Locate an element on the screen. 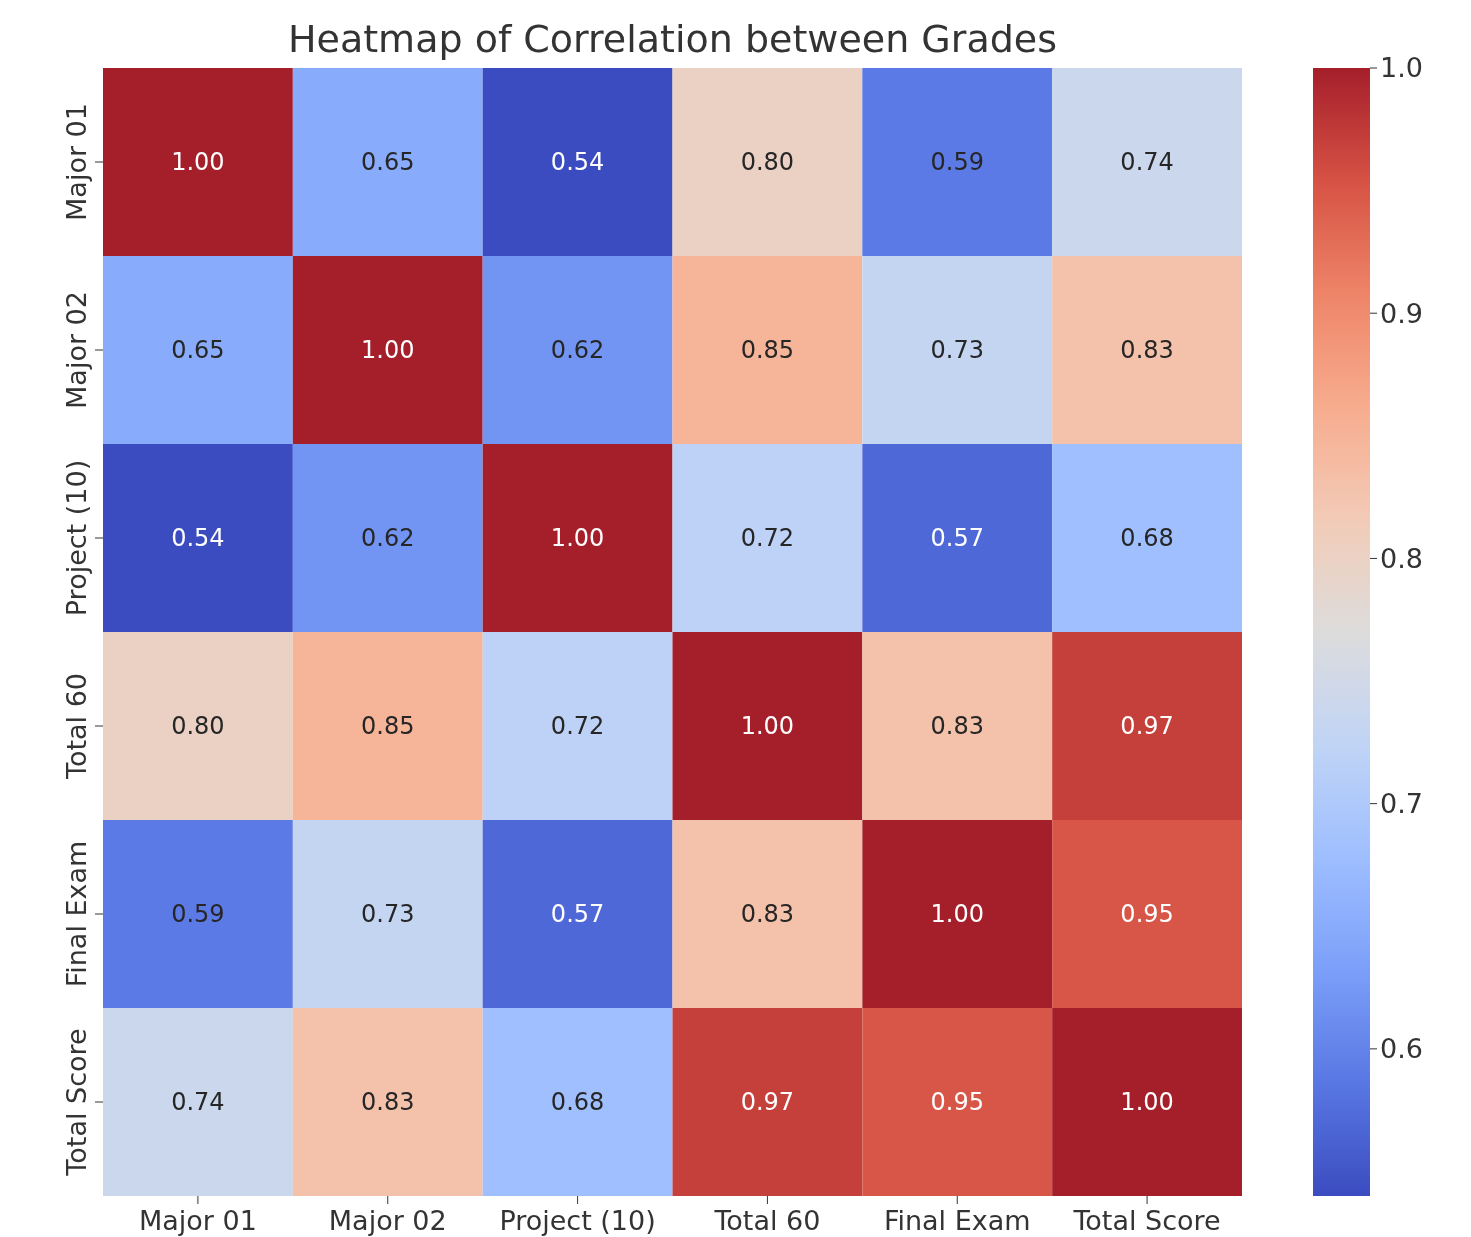  color-bar-label: 1.0 is located at coordinates (1401, 68).